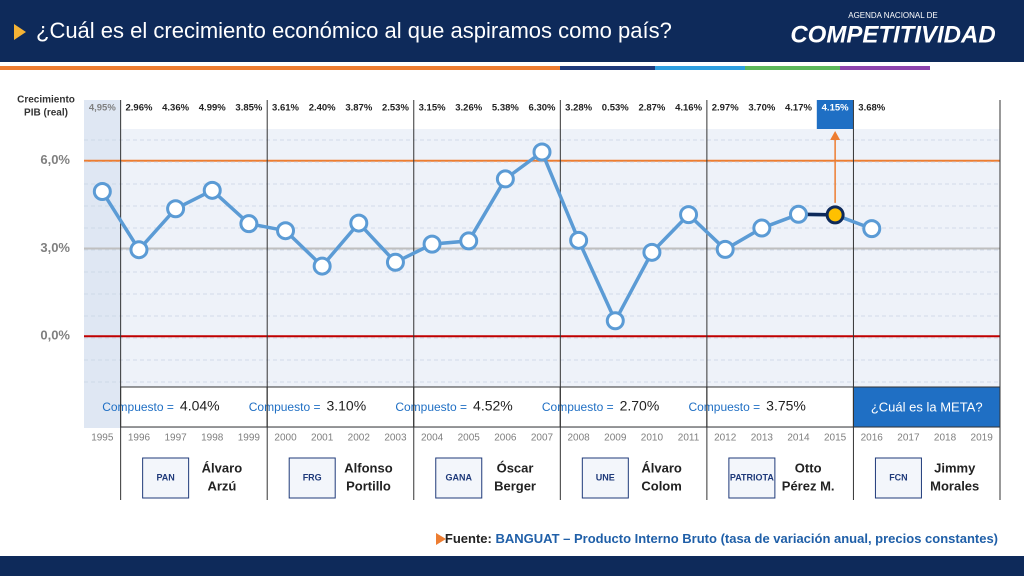  Describe the element at coordinates (651, 108) in the screenshot. I see `data-label: 2.87%` at that location.